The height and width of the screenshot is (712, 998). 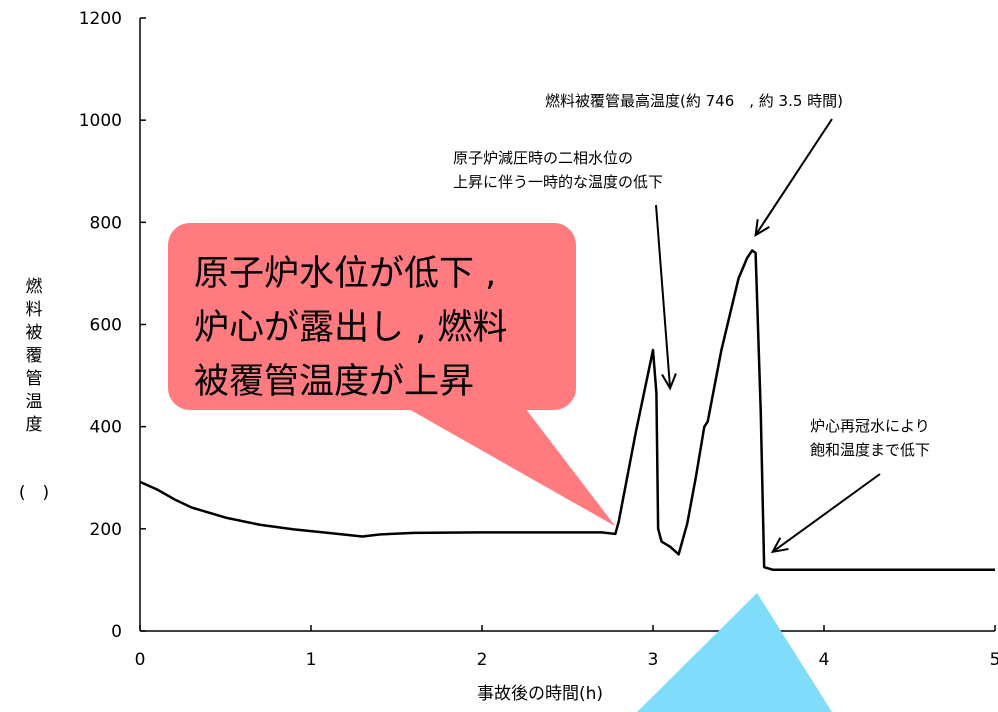 I want to click on x-axis-ticks: 0 1 2 3 4 5, so click(x=566, y=647).